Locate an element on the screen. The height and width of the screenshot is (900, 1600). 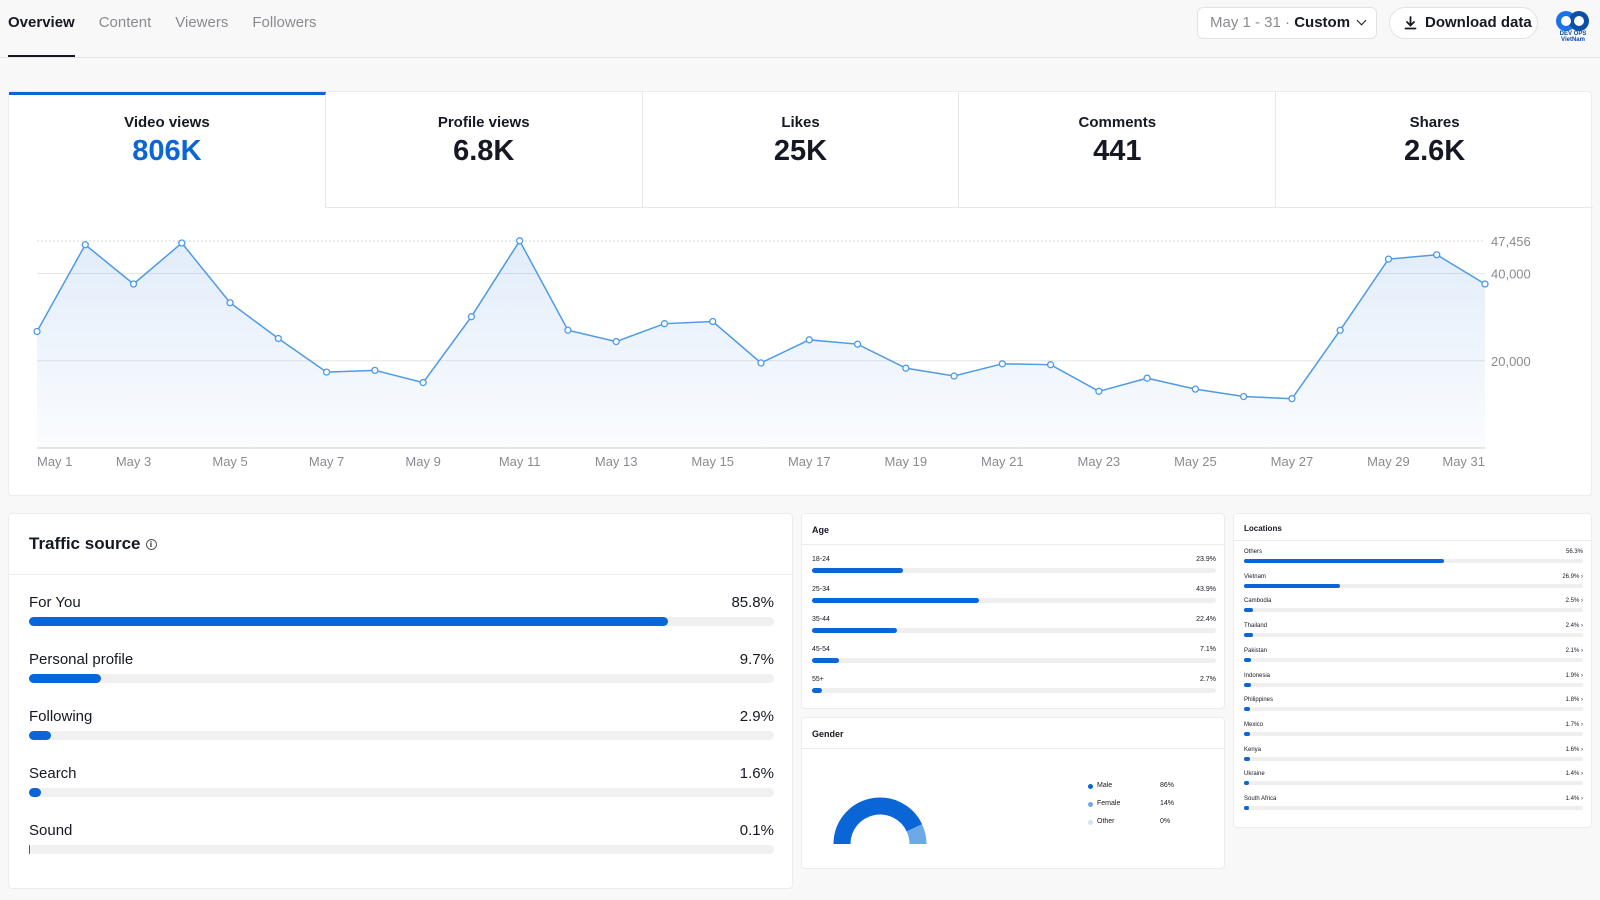
metric-shares: Shares 2.6K is located at coordinates (1434, 150).